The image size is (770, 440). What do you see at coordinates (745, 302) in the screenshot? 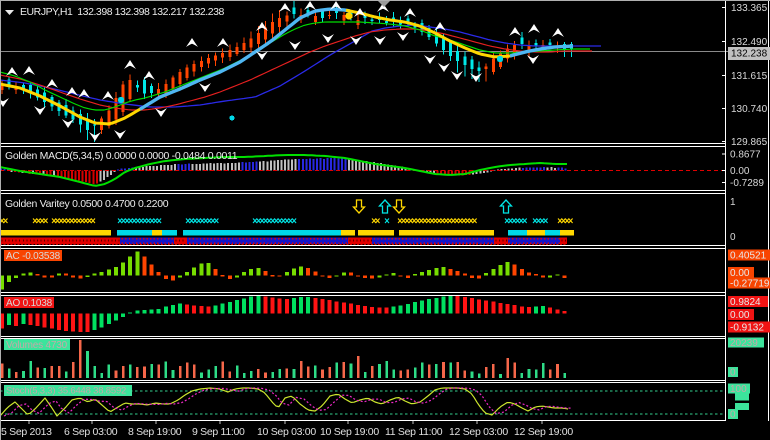
I see `svg-text: 0.9824` at bounding box center [745, 302].